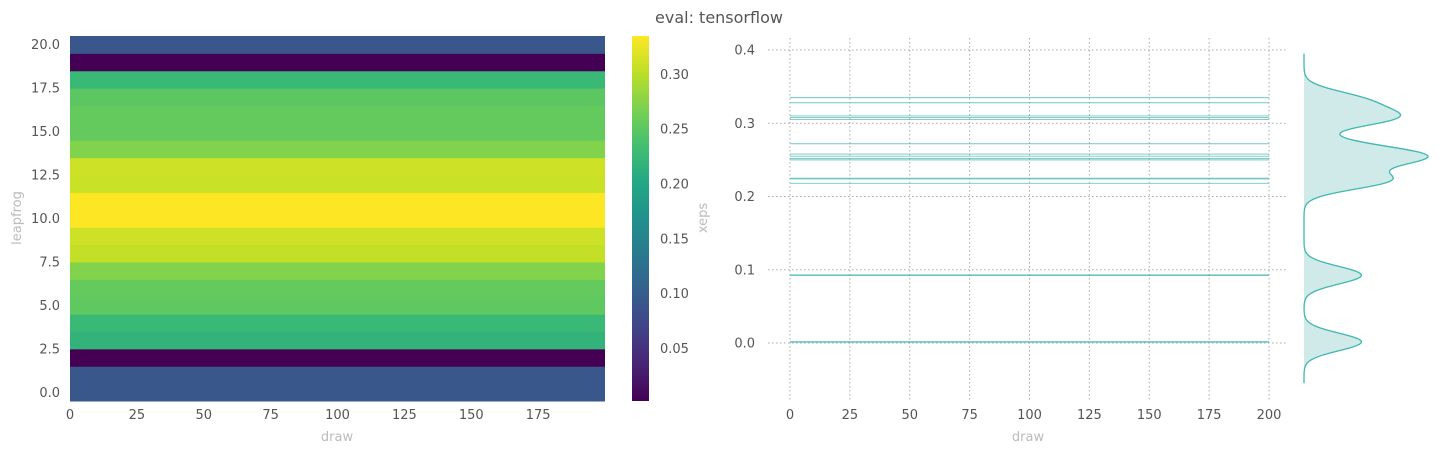 The width and height of the screenshot is (1443, 454). I want to click on line-x-tick-label: 100, so click(1029, 415).